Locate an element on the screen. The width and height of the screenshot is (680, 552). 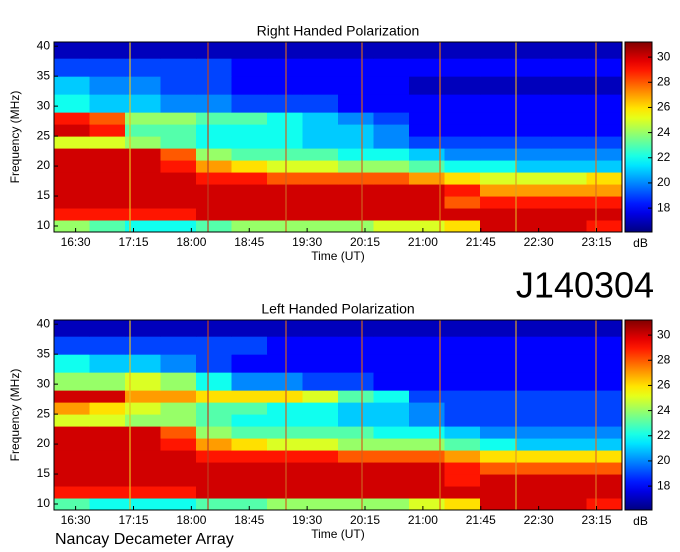
colorbar-label: dB is located at coordinates (640, 243).